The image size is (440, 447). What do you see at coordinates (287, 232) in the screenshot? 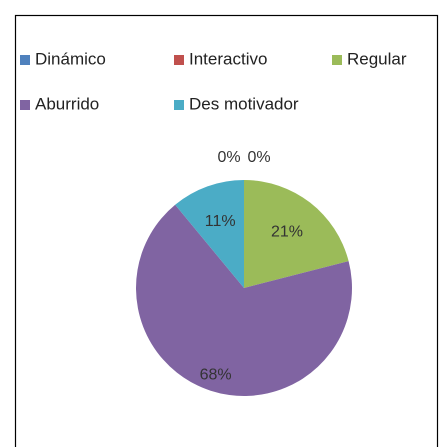
I see `data-label: 21%` at bounding box center [287, 232].